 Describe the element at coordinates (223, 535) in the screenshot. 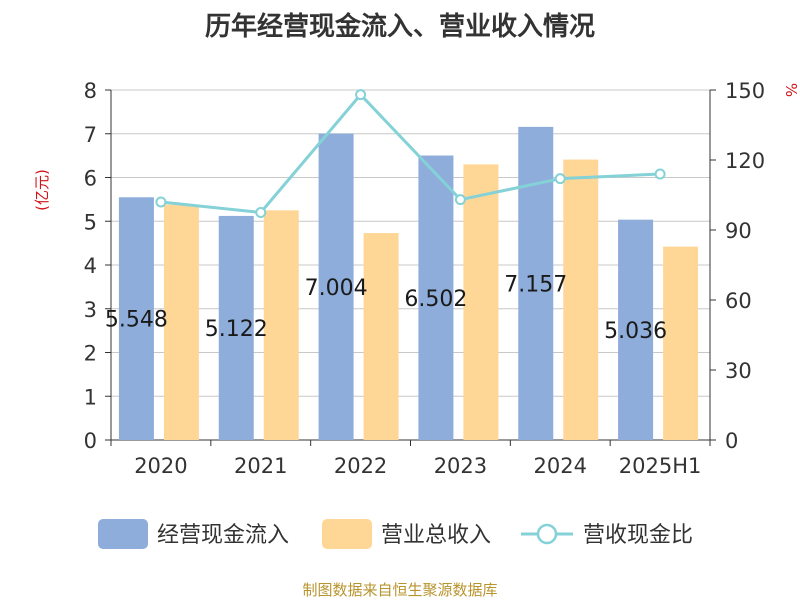

I see `legend-label-cash-inflow: 经营现金流入` at that location.